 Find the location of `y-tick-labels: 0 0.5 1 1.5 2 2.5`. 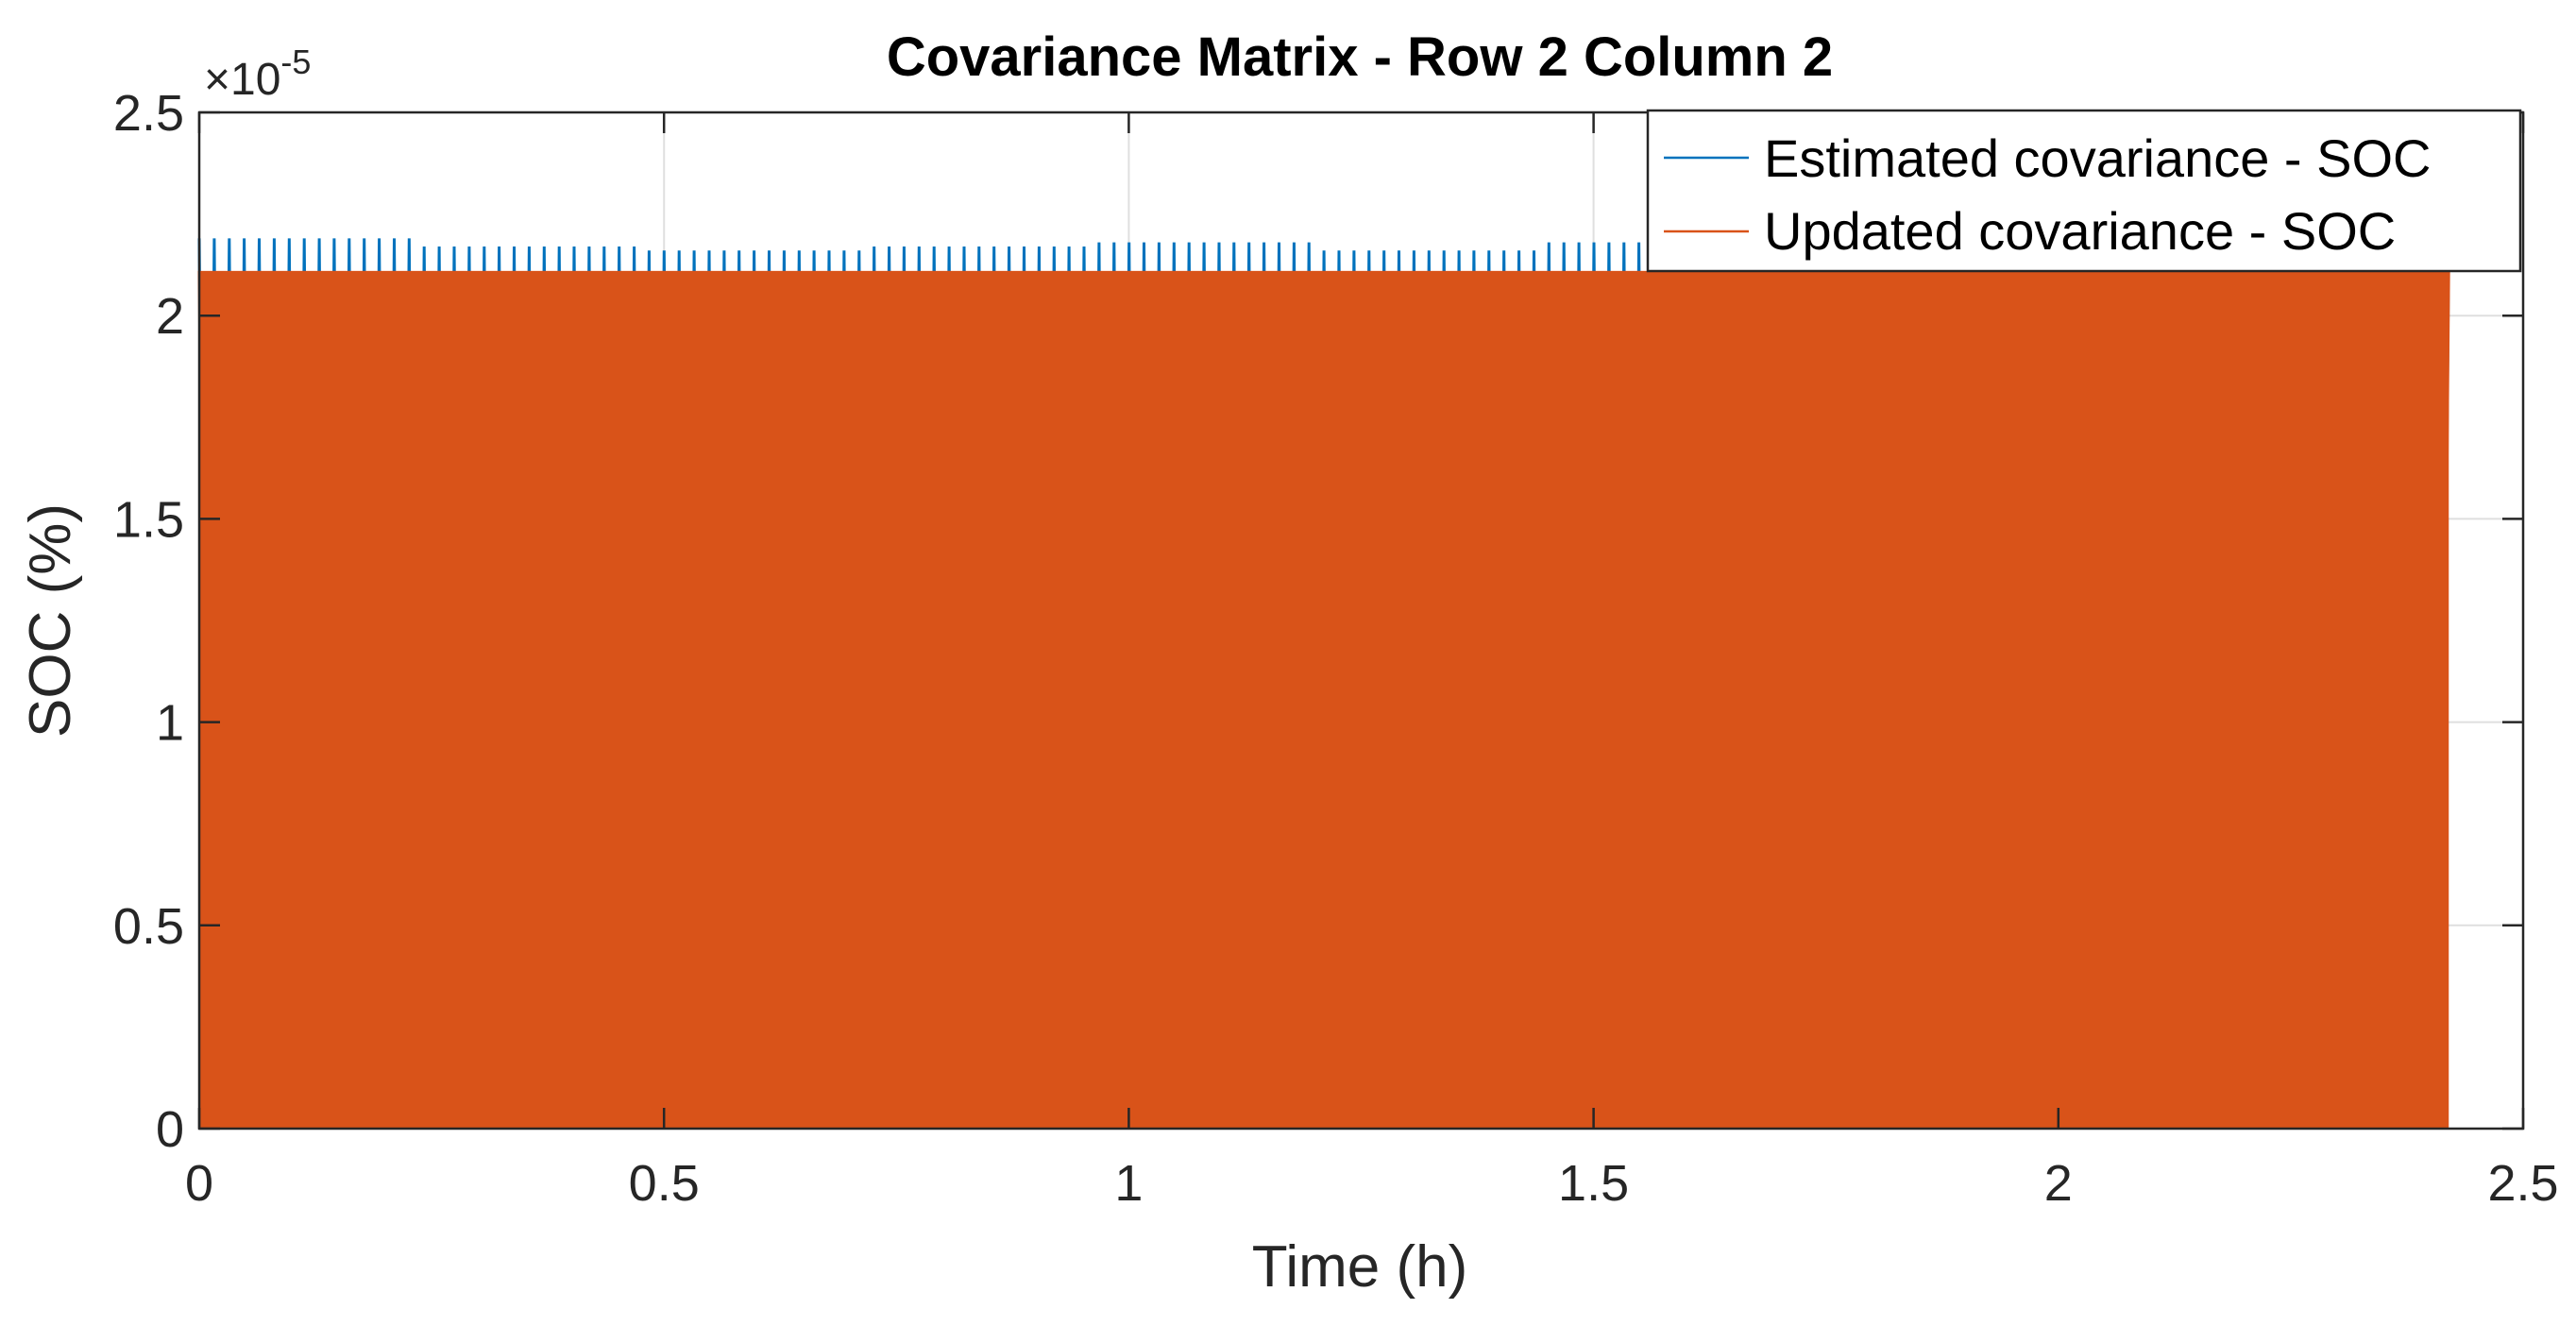

y-tick-labels: 0 0.5 1 1.5 2 2.5 is located at coordinates (148, 621).